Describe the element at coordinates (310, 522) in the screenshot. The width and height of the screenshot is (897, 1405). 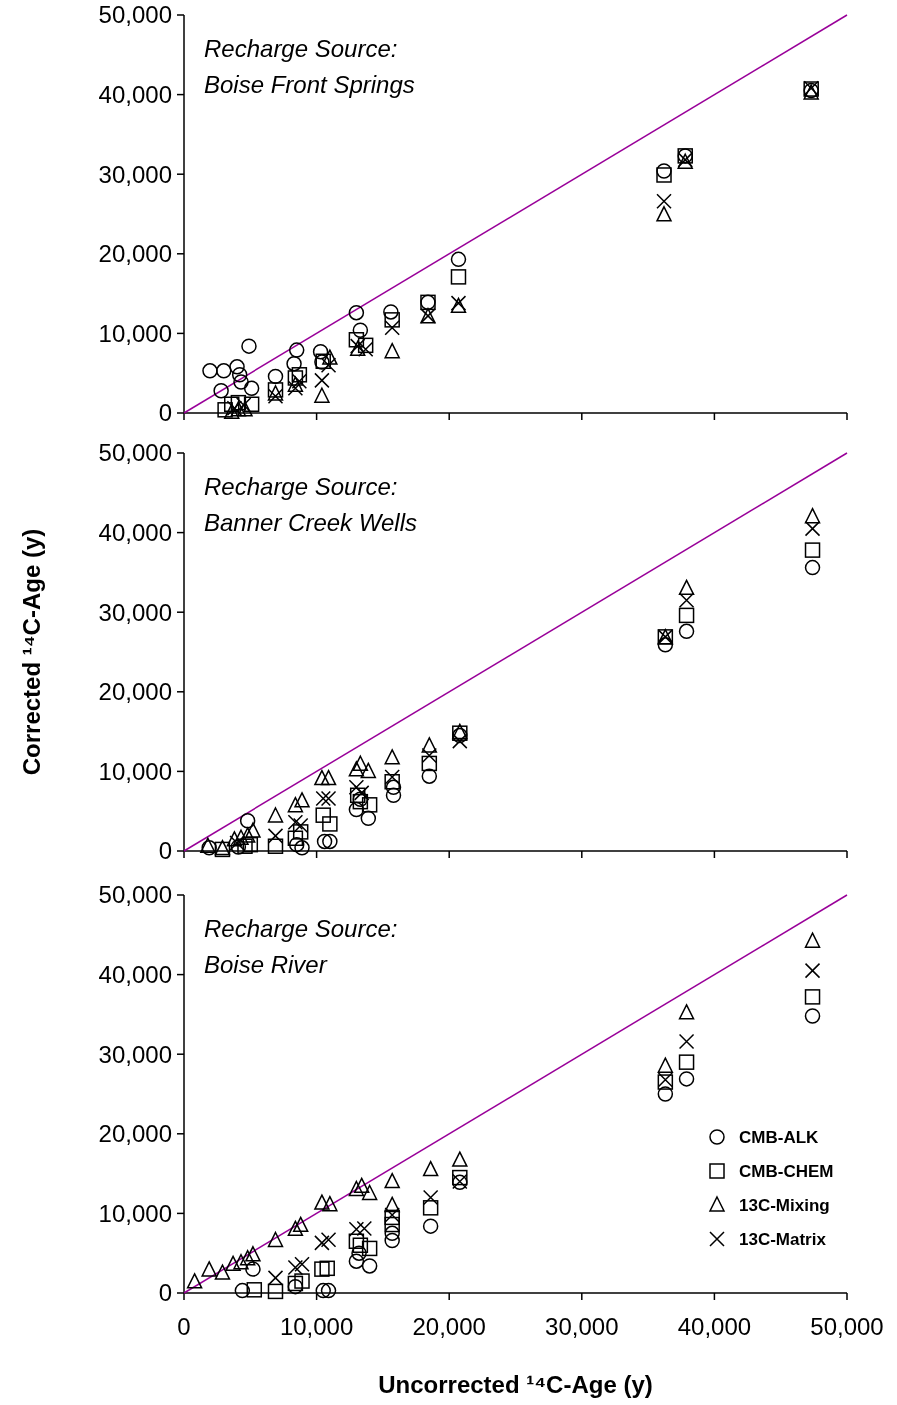
I see `text: Banner Creek Wells` at that location.